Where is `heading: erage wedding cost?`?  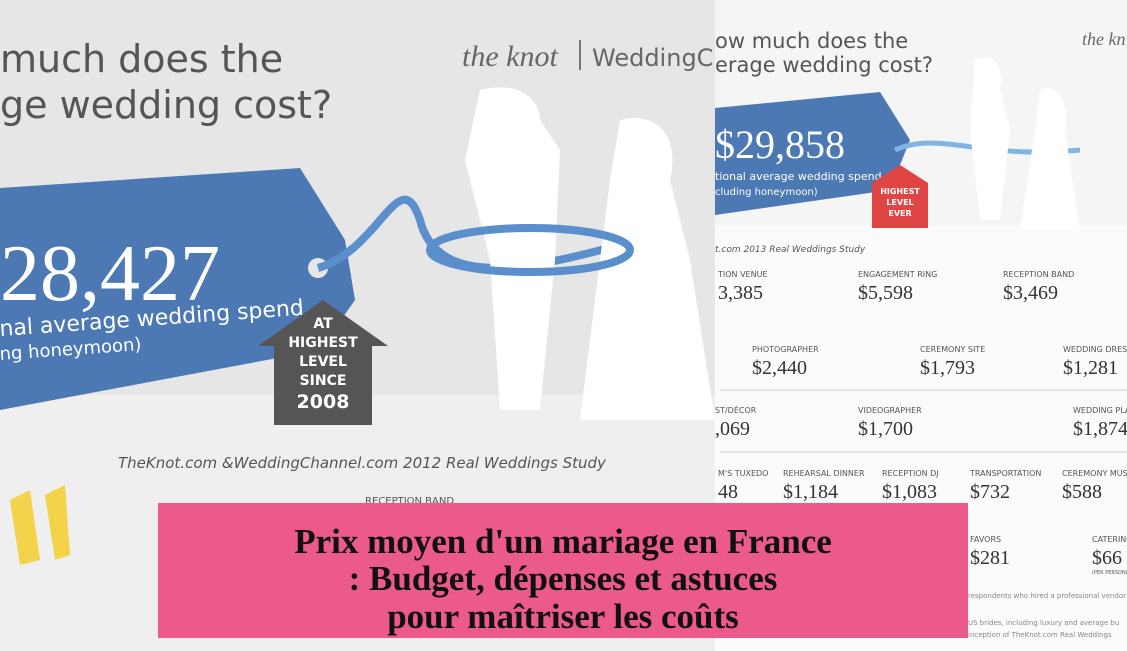 heading: erage wedding cost? is located at coordinates (824, 65).